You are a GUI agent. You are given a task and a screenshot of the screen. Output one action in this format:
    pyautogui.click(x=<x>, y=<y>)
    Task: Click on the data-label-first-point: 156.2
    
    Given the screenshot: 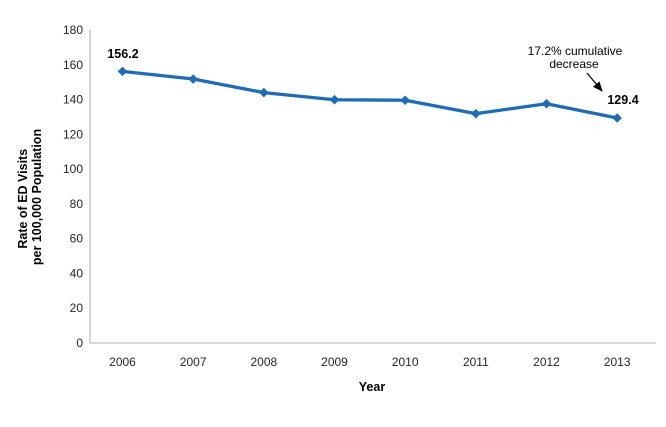 What is the action you would take?
    pyautogui.click(x=122, y=54)
    